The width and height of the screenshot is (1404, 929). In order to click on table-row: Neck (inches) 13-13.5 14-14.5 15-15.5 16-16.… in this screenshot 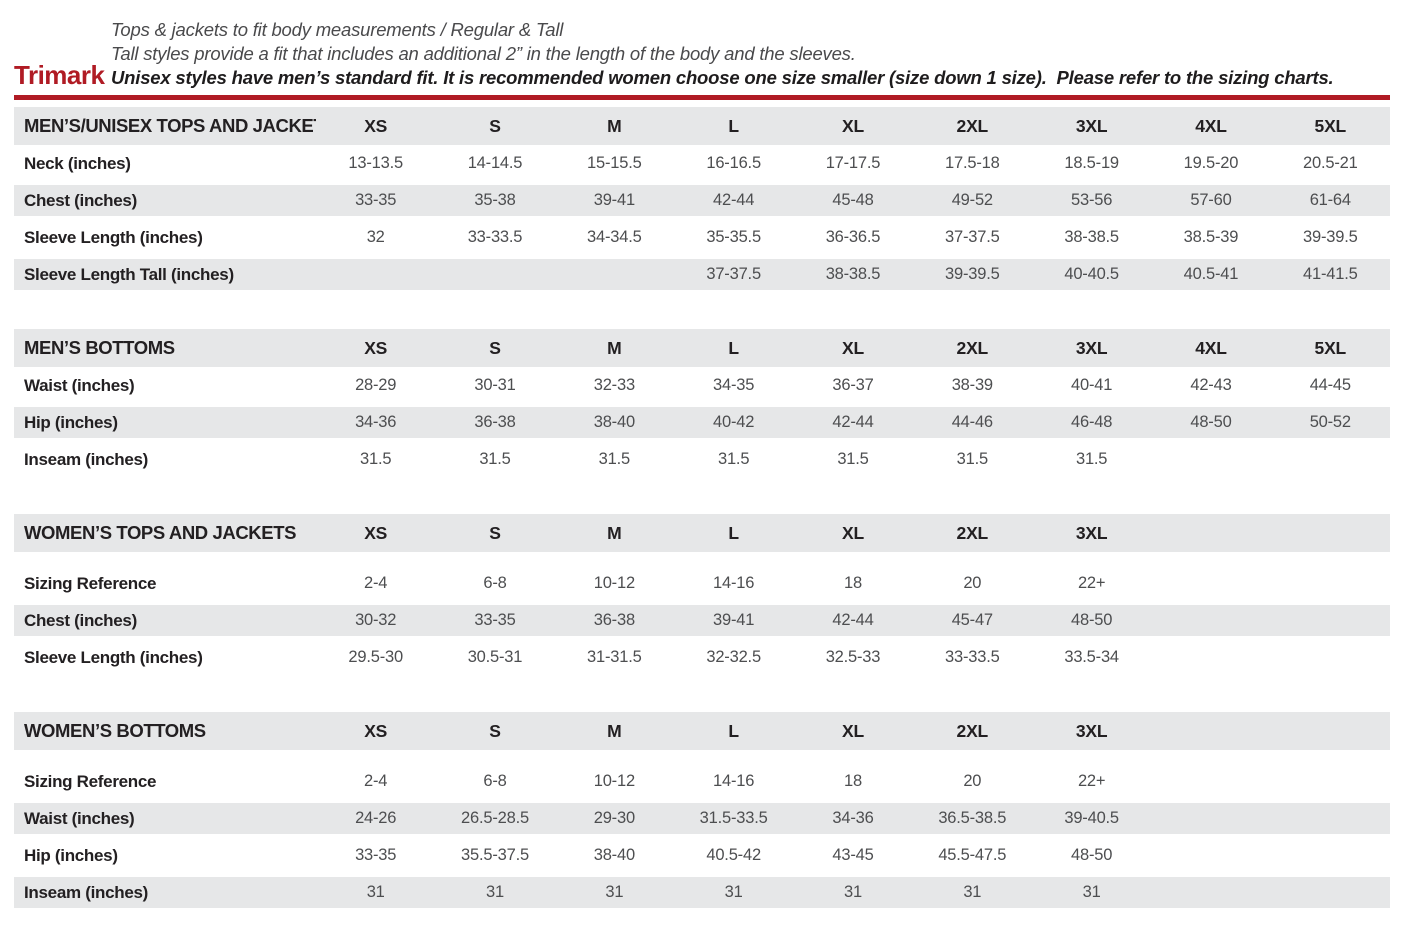, I will do `click(702, 163)`.